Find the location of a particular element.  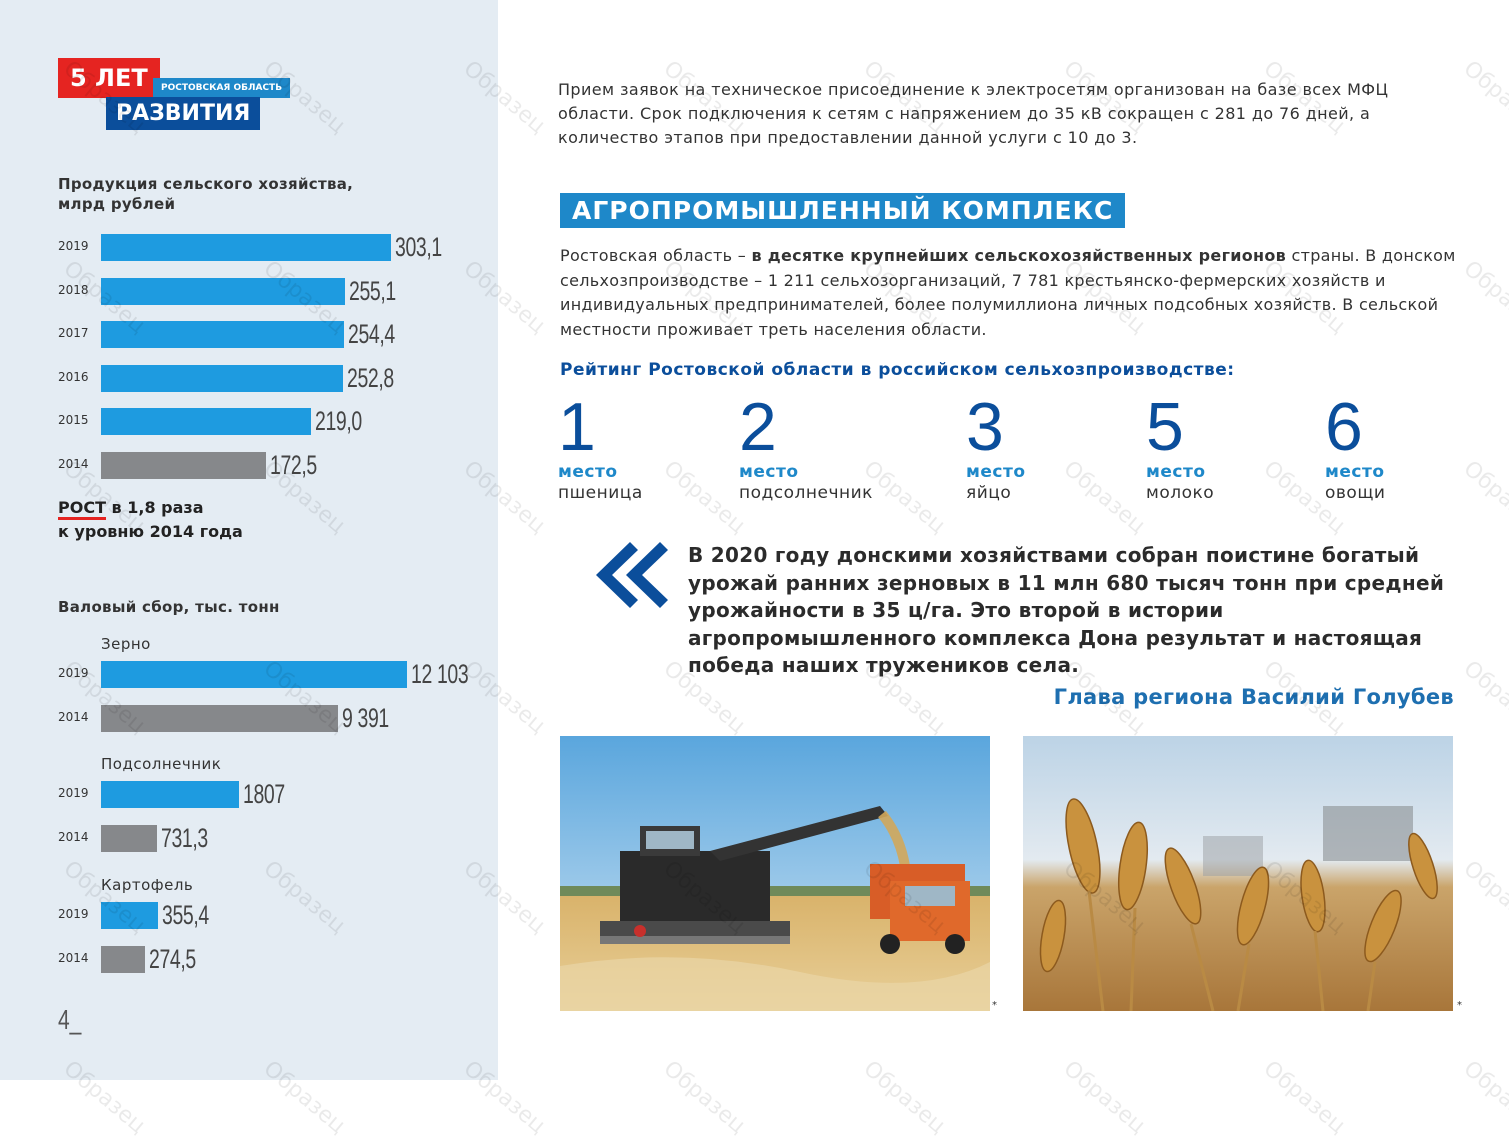

growth-word: РОСТ is located at coordinates (82, 509).